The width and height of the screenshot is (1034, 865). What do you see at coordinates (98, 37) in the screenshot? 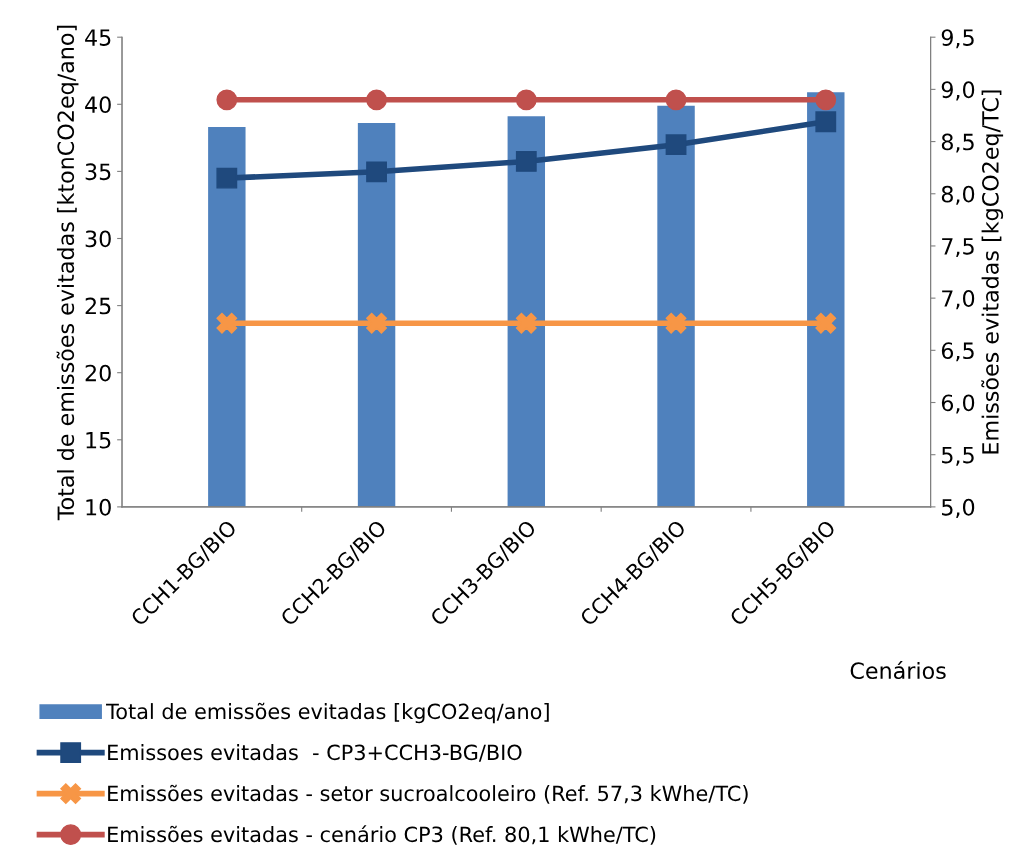
I see `y-tick-label: 45` at bounding box center [98, 37].